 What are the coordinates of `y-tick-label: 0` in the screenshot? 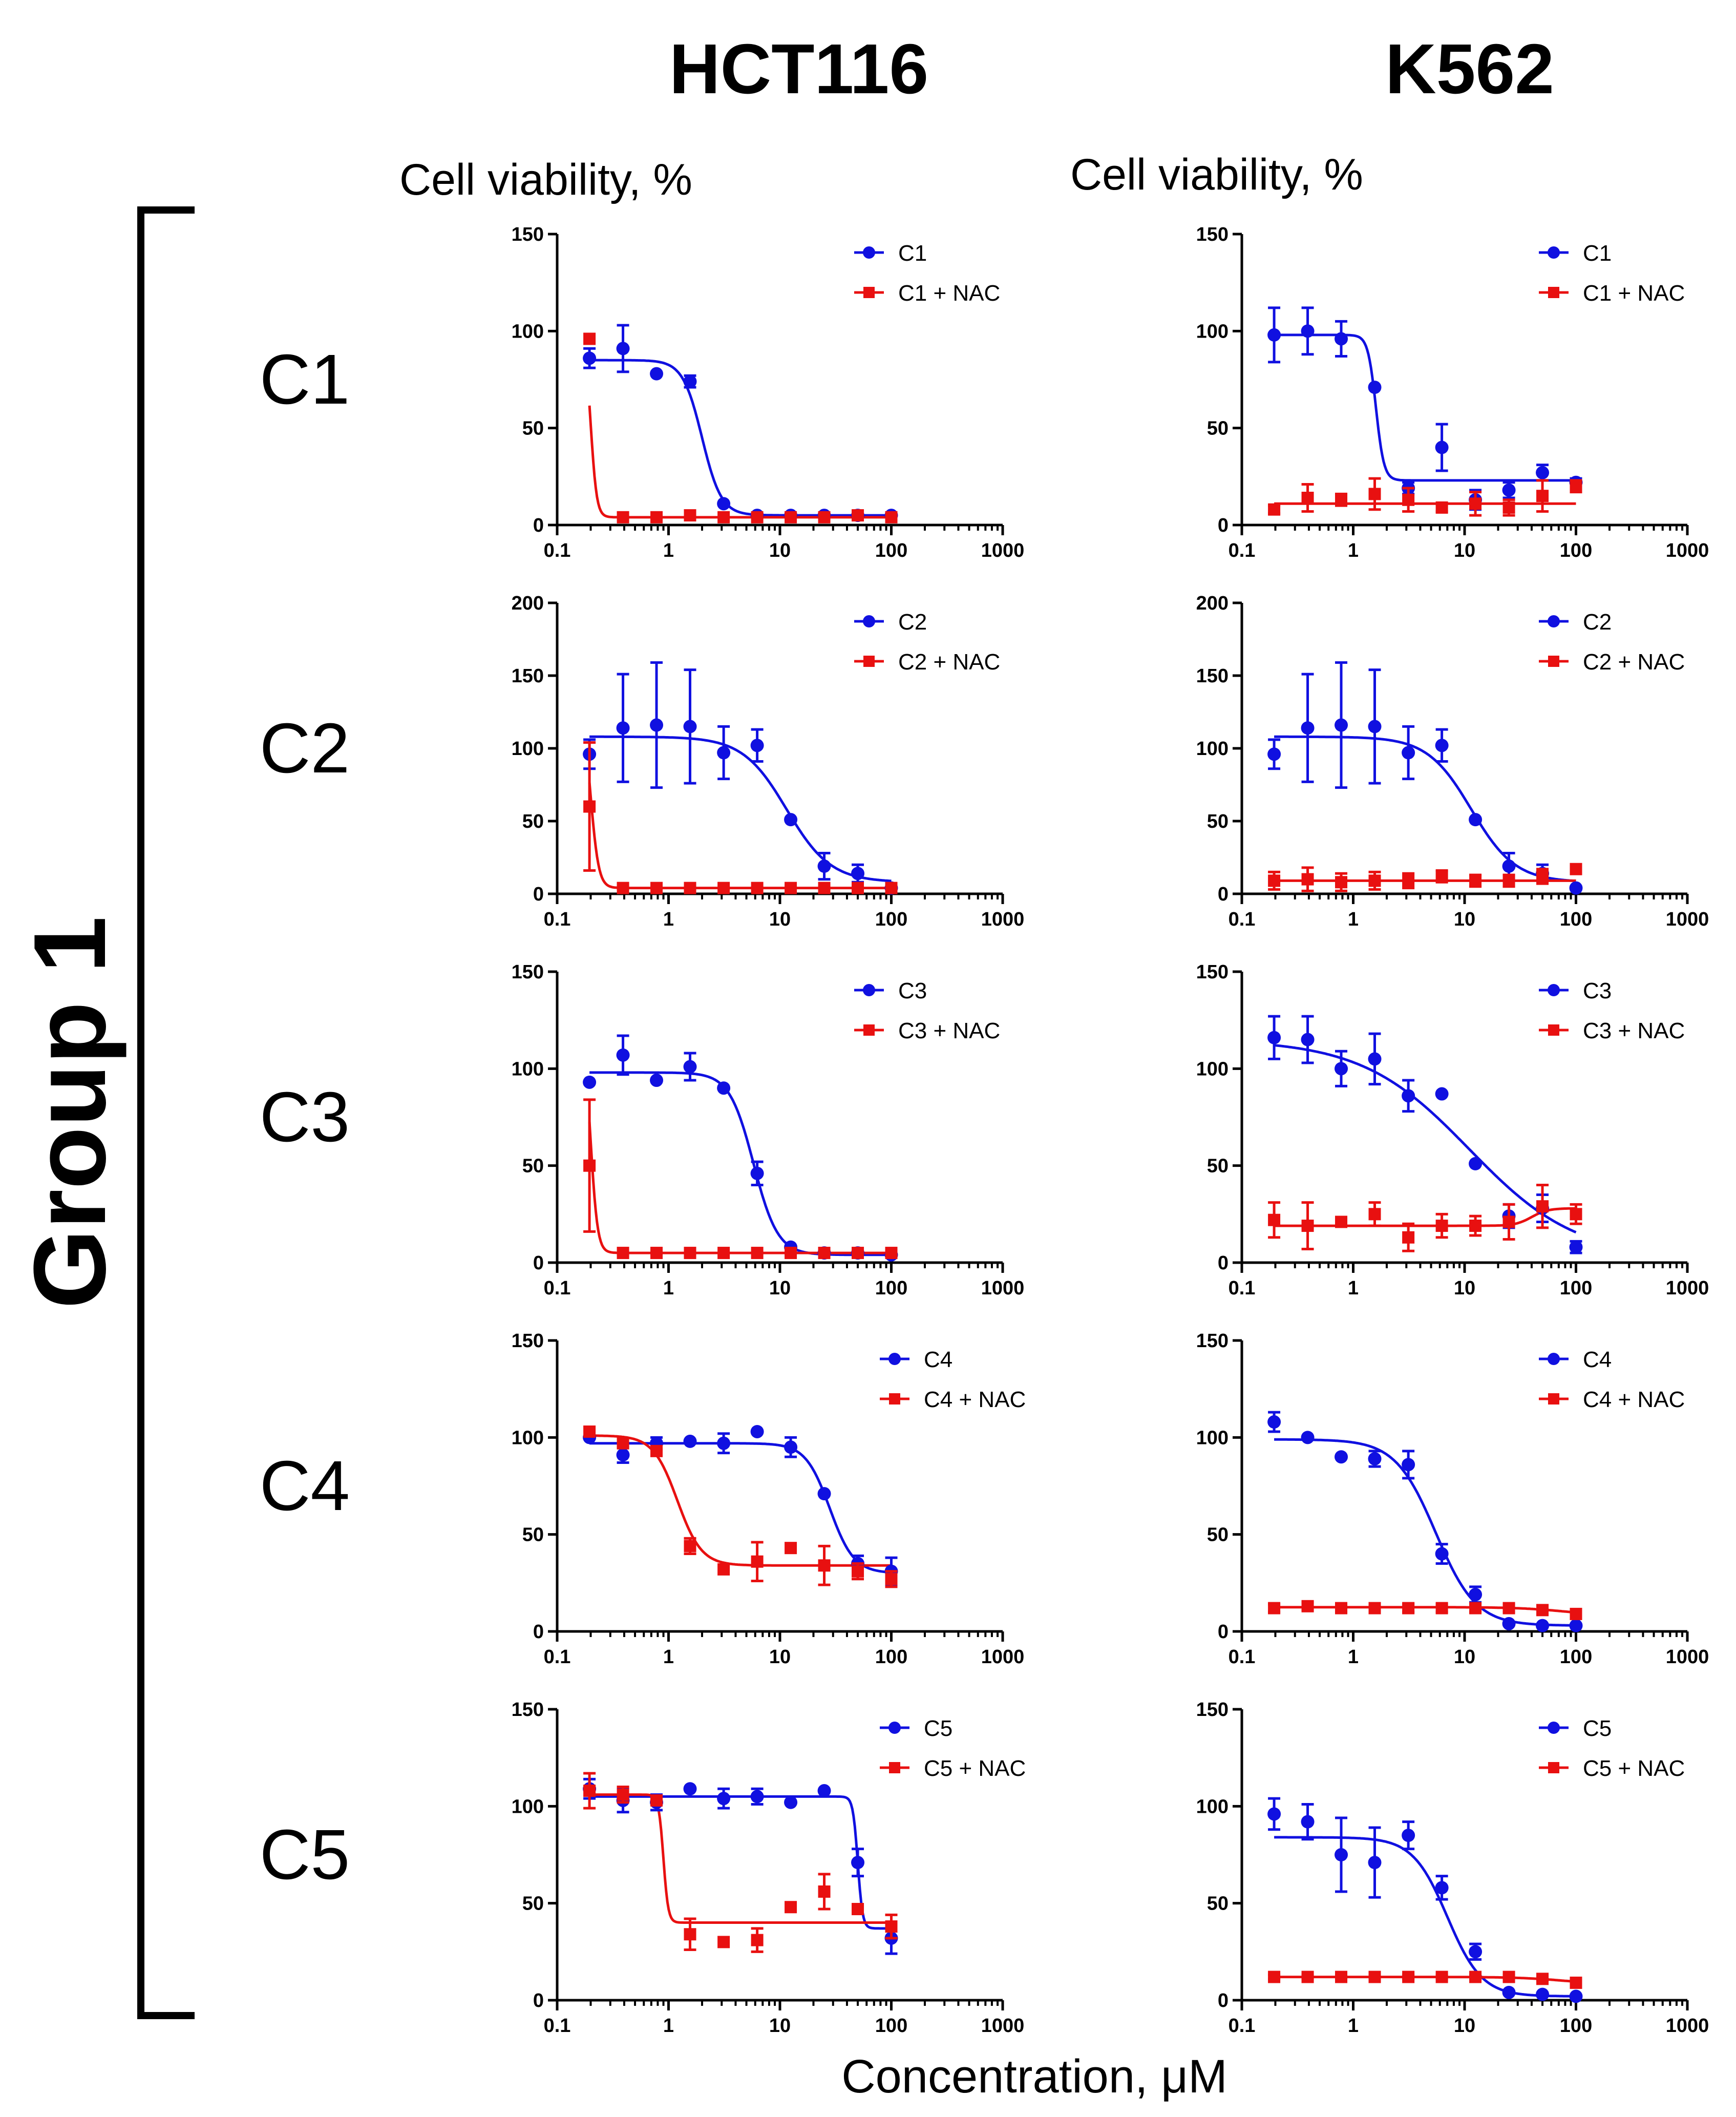 It's located at (539, 894).